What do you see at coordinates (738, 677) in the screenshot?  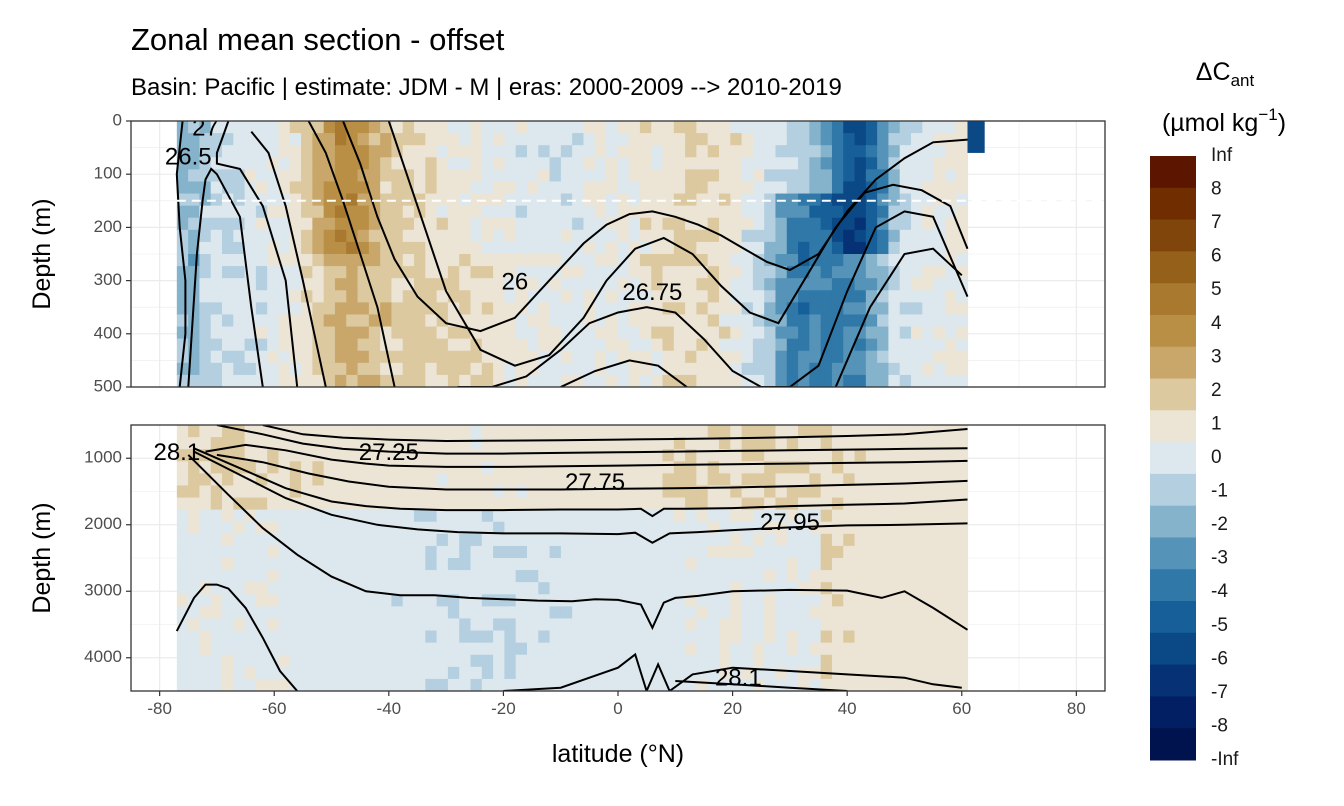 I see `contour-label: 28.1` at bounding box center [738, 677].